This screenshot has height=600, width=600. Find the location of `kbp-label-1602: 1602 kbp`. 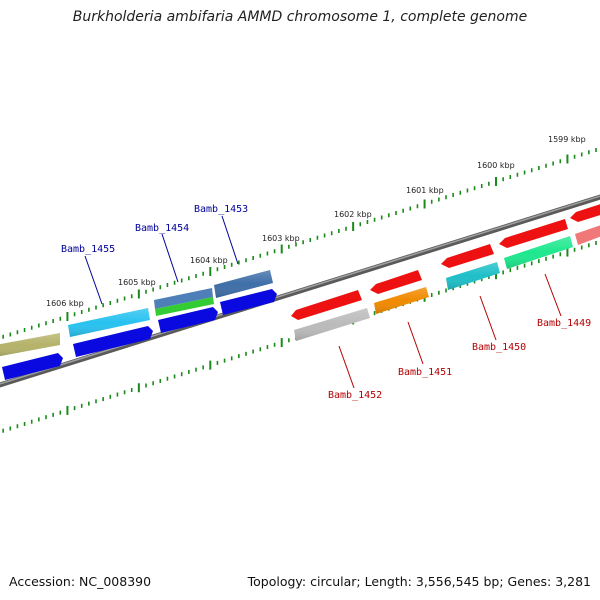

kbp-label-1602: 1602 kbp is located at coordinates (353, 214).